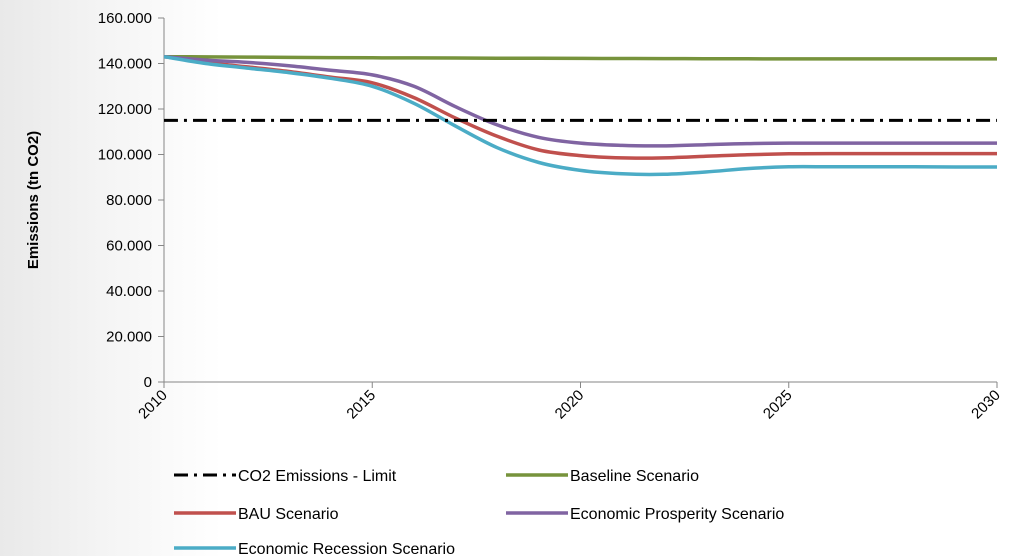 The width and height of the screenshot is (1010, 556). I want to click on x-tick-label: 2020, so click(570, 405).